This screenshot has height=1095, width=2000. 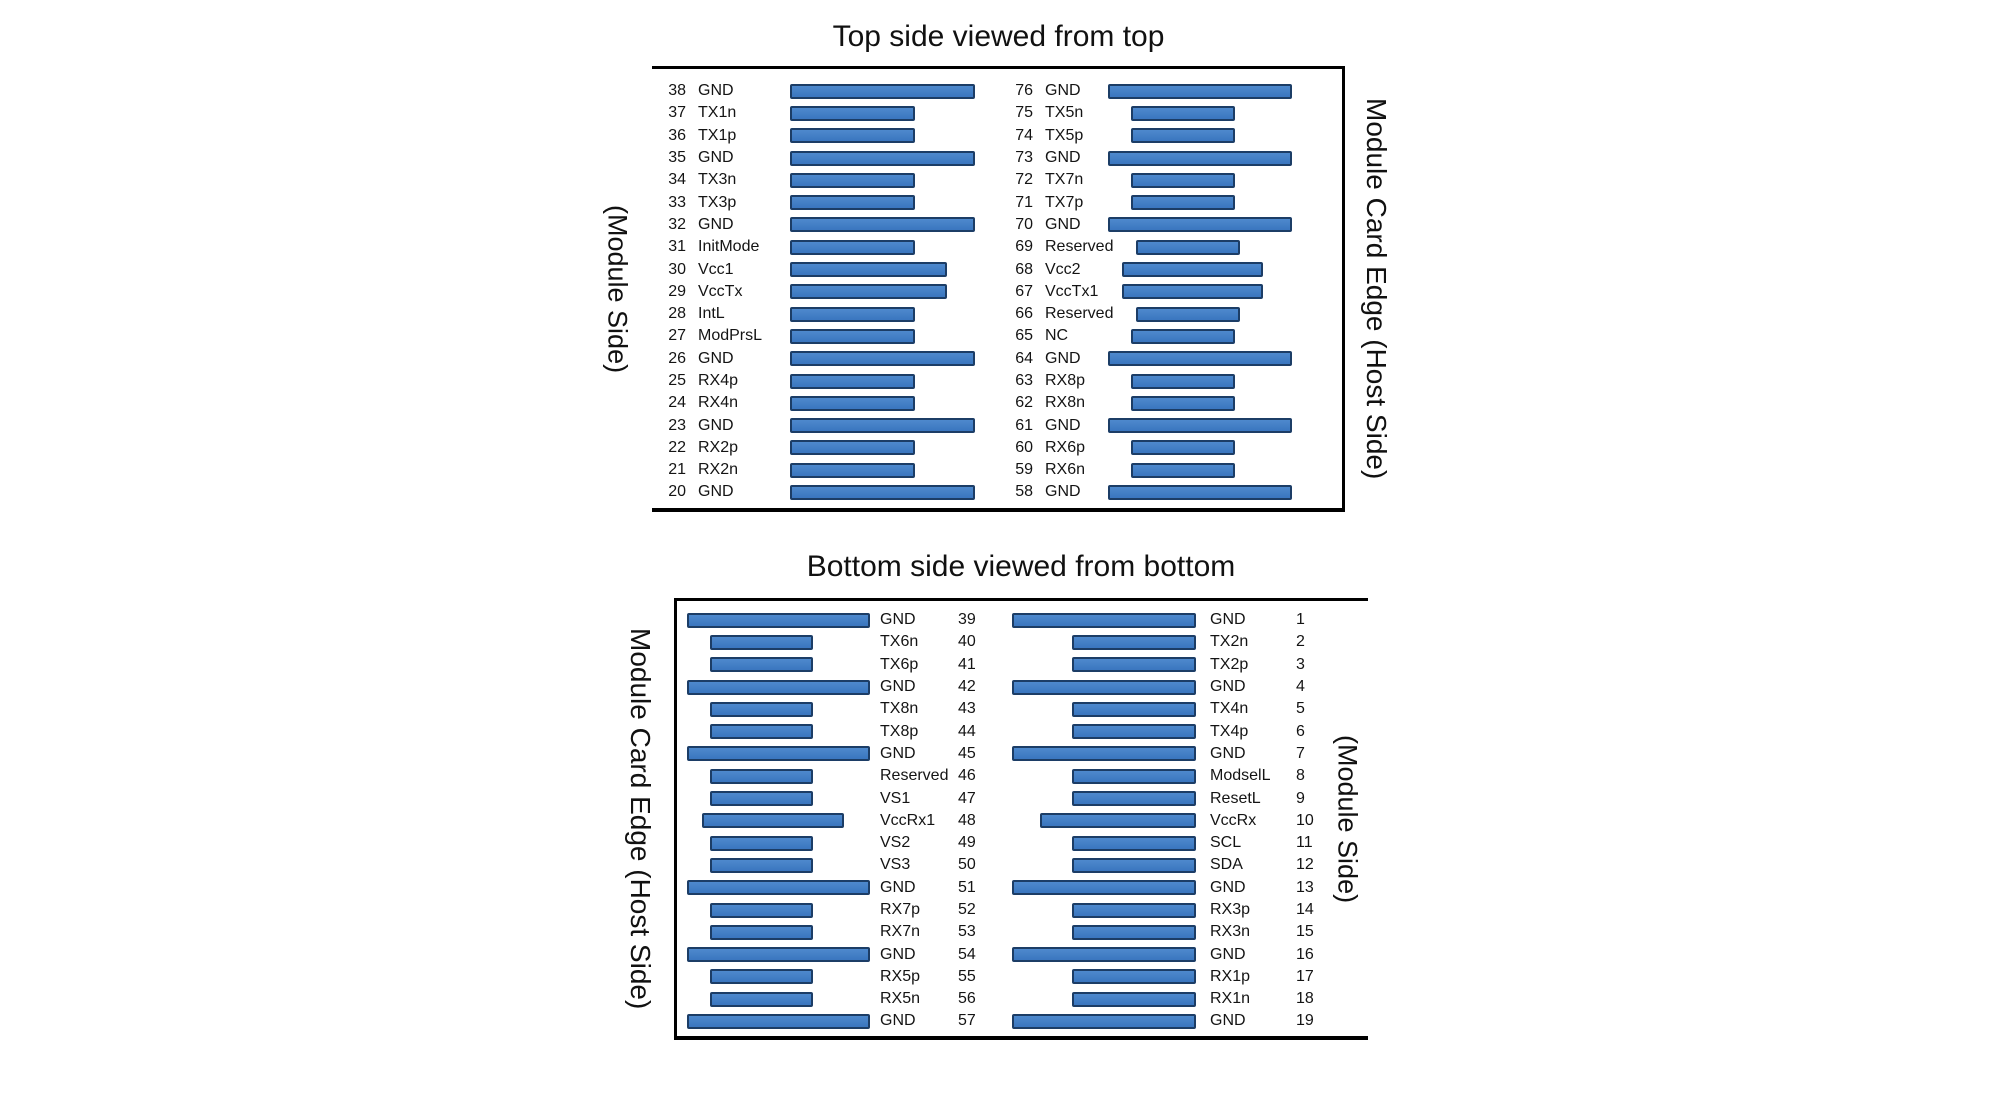 I want to click on pin-number-40: 40, so click(x=967, y=642).